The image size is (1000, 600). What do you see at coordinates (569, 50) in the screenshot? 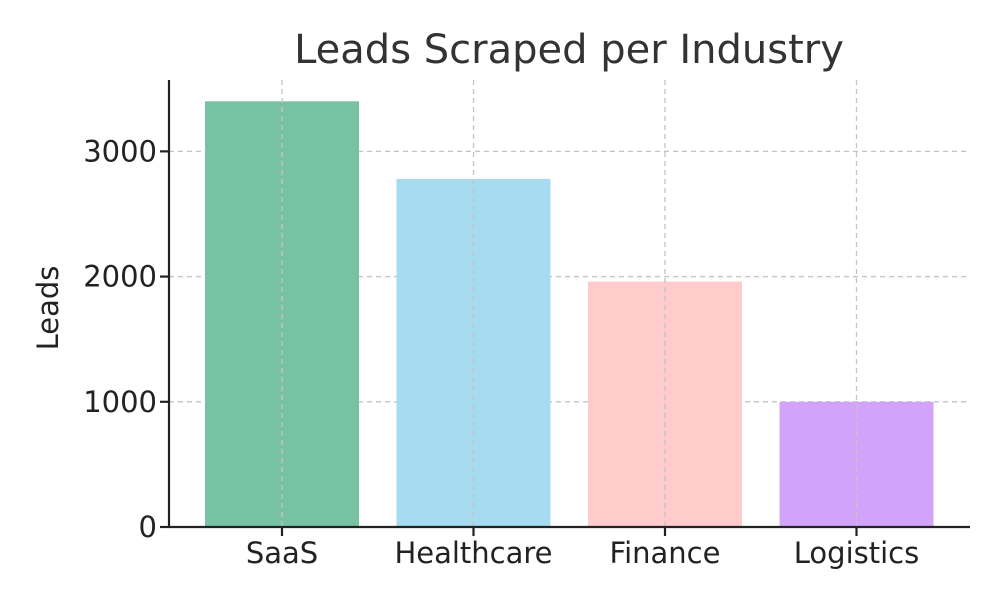
I see `chart-title: Leads Scraped per Industry` at bounding box center [569, 50].